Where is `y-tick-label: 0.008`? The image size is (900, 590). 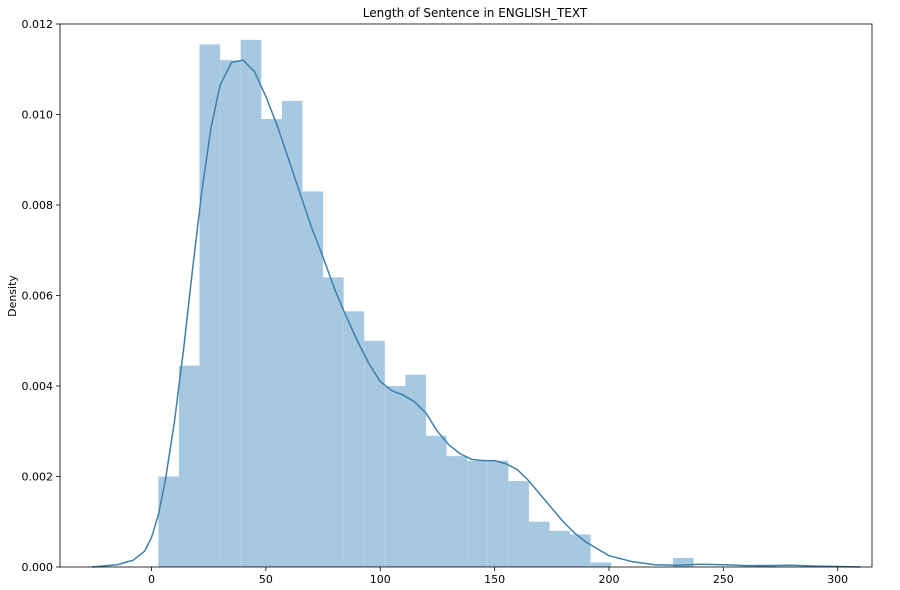
y-tick-label: 0.008 is located at coordinates (38, 205).